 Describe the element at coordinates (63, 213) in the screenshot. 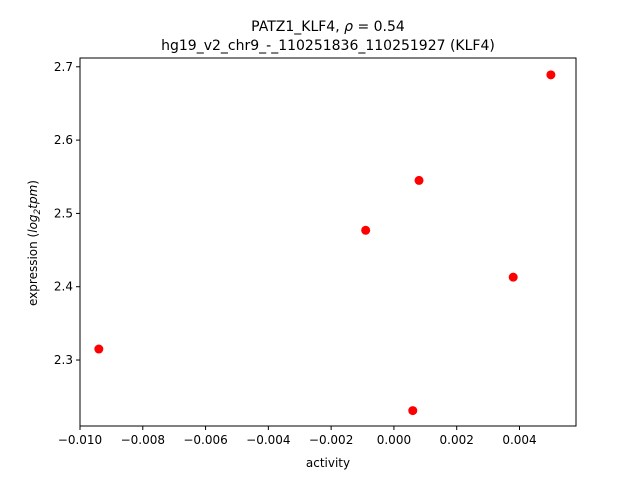

I see `y-tick-label: 2.5` at that location.